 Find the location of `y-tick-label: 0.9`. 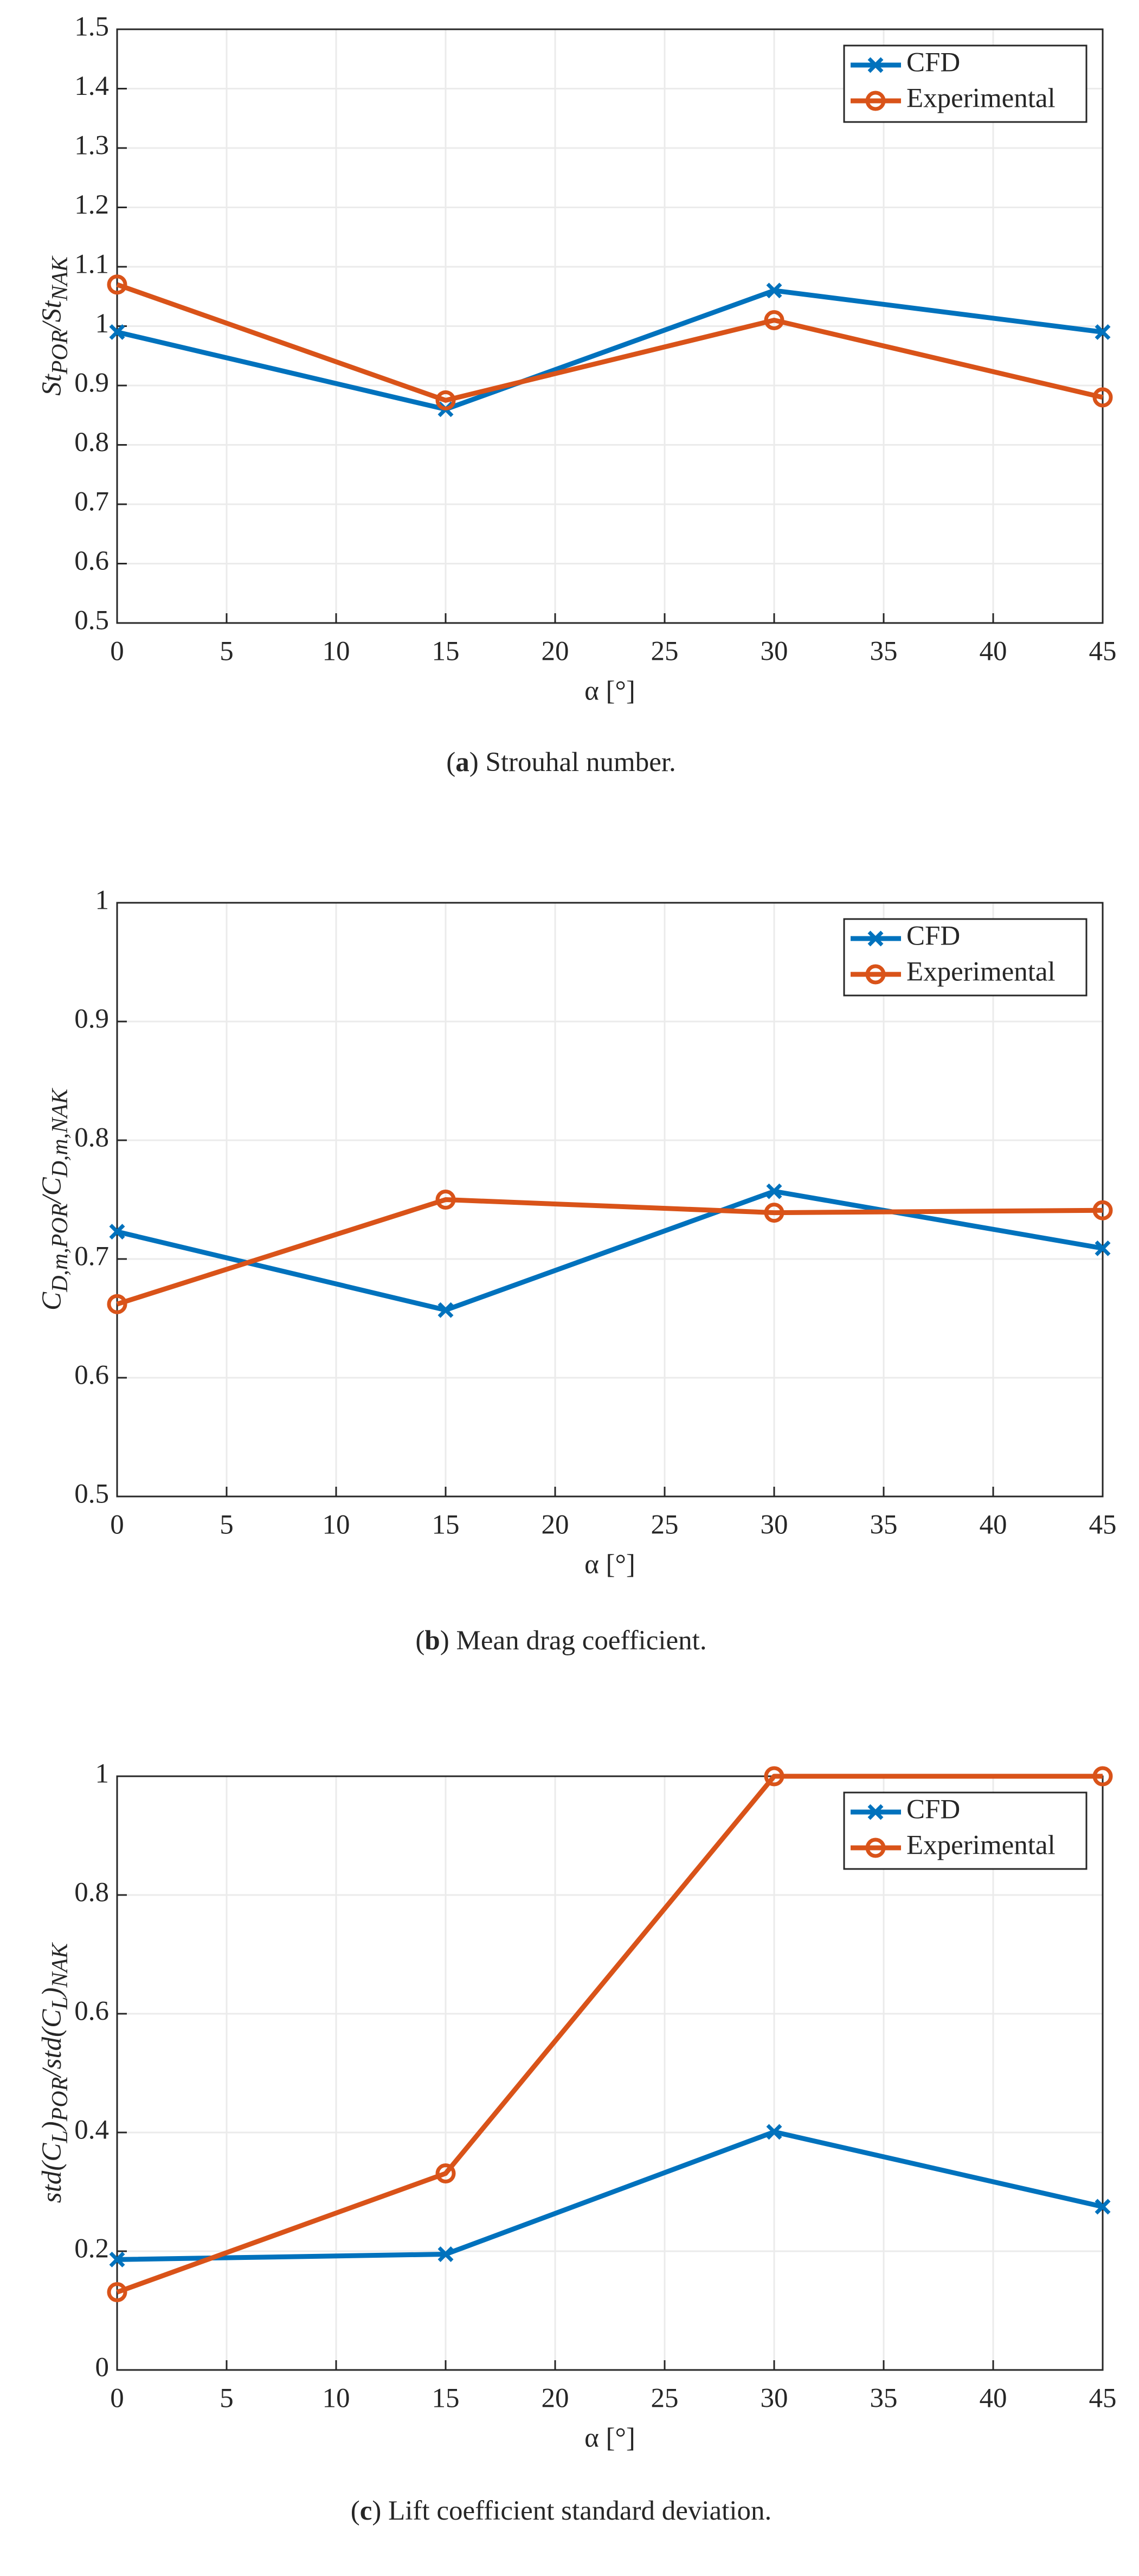

y-tick-label: 0.9 is located at coordinates (91, 1020).